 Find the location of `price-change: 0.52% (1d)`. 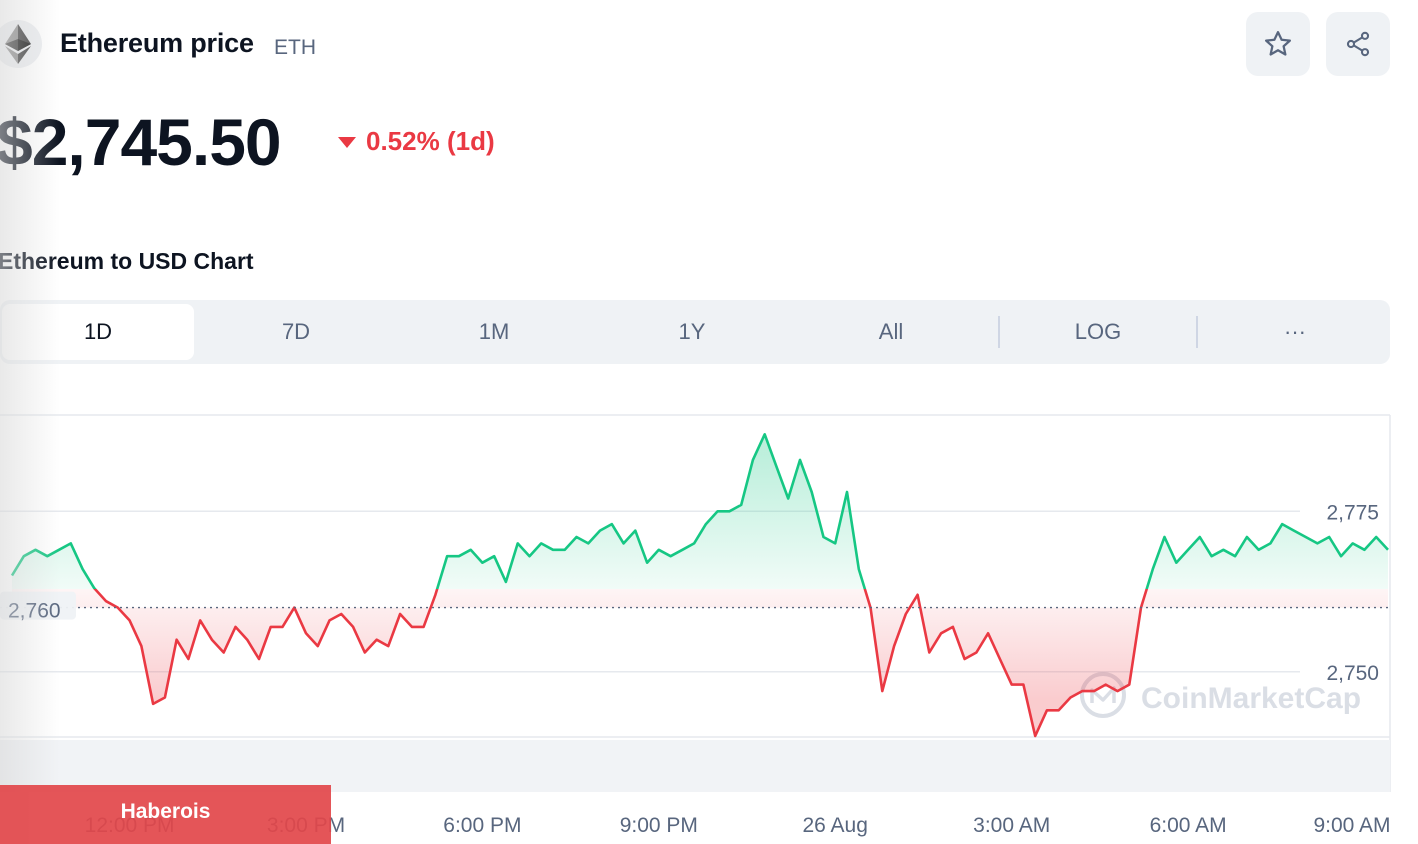

price-change: 0.52% (1d) is located at coordinates (416, 141).